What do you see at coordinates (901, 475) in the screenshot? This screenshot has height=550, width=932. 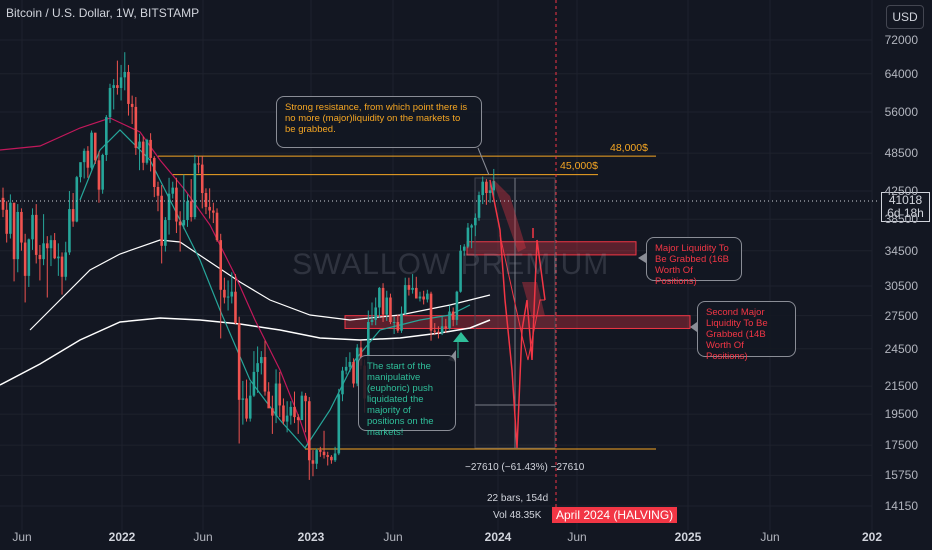 I see `y-tick-label: 15750` at bounding box center [901, 475].